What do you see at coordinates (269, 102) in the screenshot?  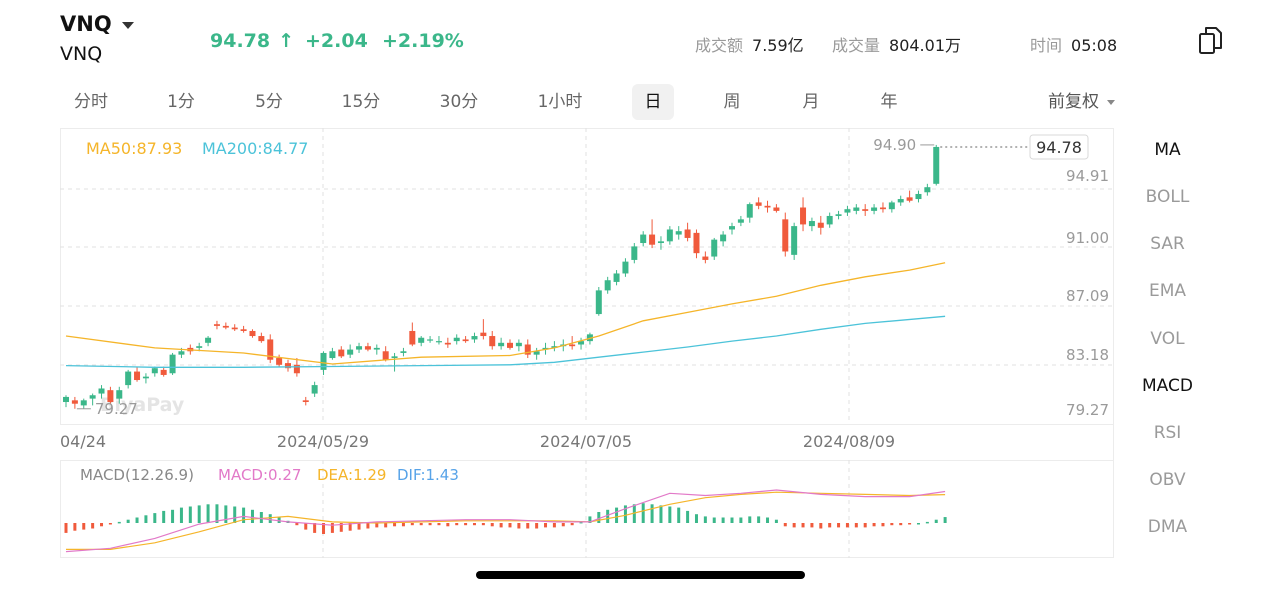 I see `tab-period: 5分` at bounding box center [269, 102].